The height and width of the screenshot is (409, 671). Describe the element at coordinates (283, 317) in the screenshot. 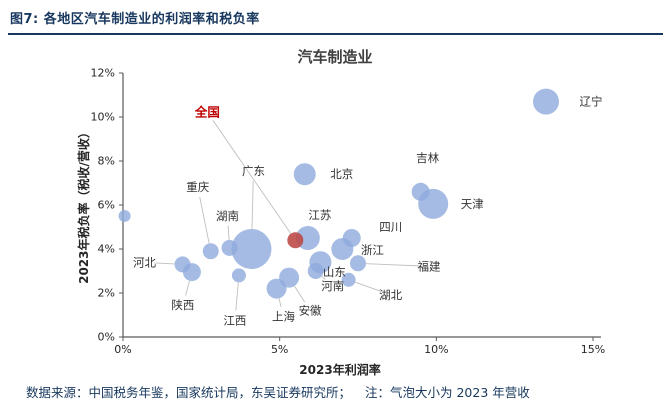

I see `label-shanghai: 上海` at that location.